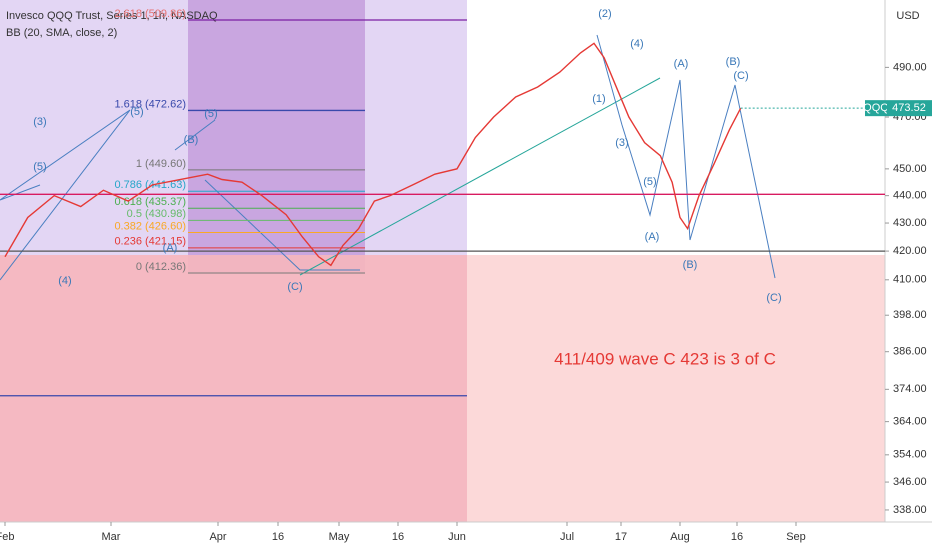  I want to click on x-tick-label: Jun, so click(457, 537).